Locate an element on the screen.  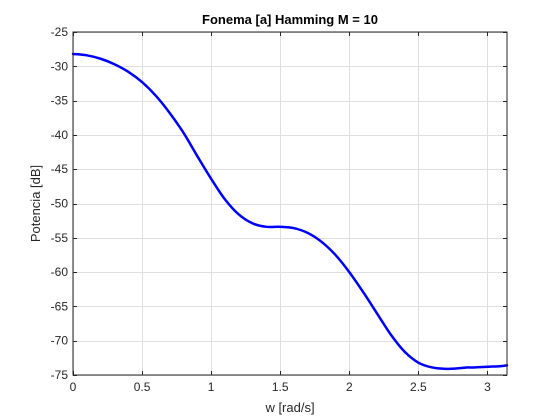
y-tick-label: -55 is located at coordinates (60, 238).